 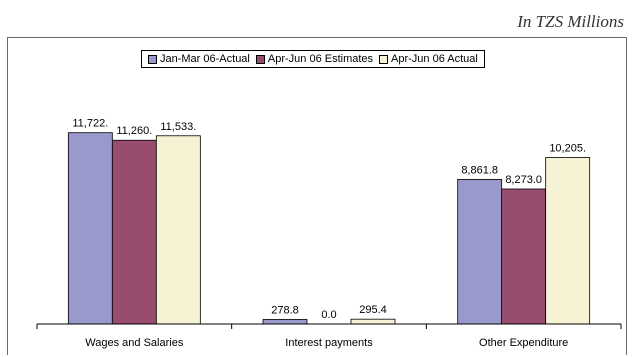 I want to click on legend-swatch-apr-jun-estimates, so click(x=260, y=59).